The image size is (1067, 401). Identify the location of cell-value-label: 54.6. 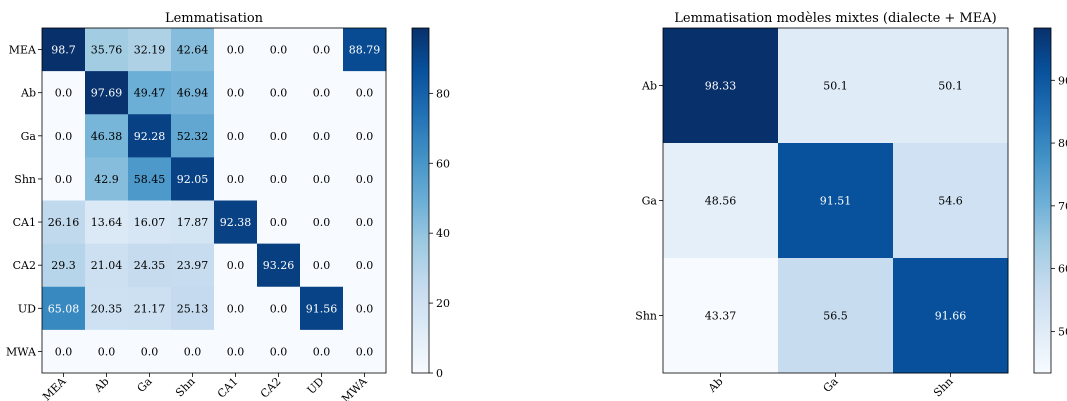
(950, 201).